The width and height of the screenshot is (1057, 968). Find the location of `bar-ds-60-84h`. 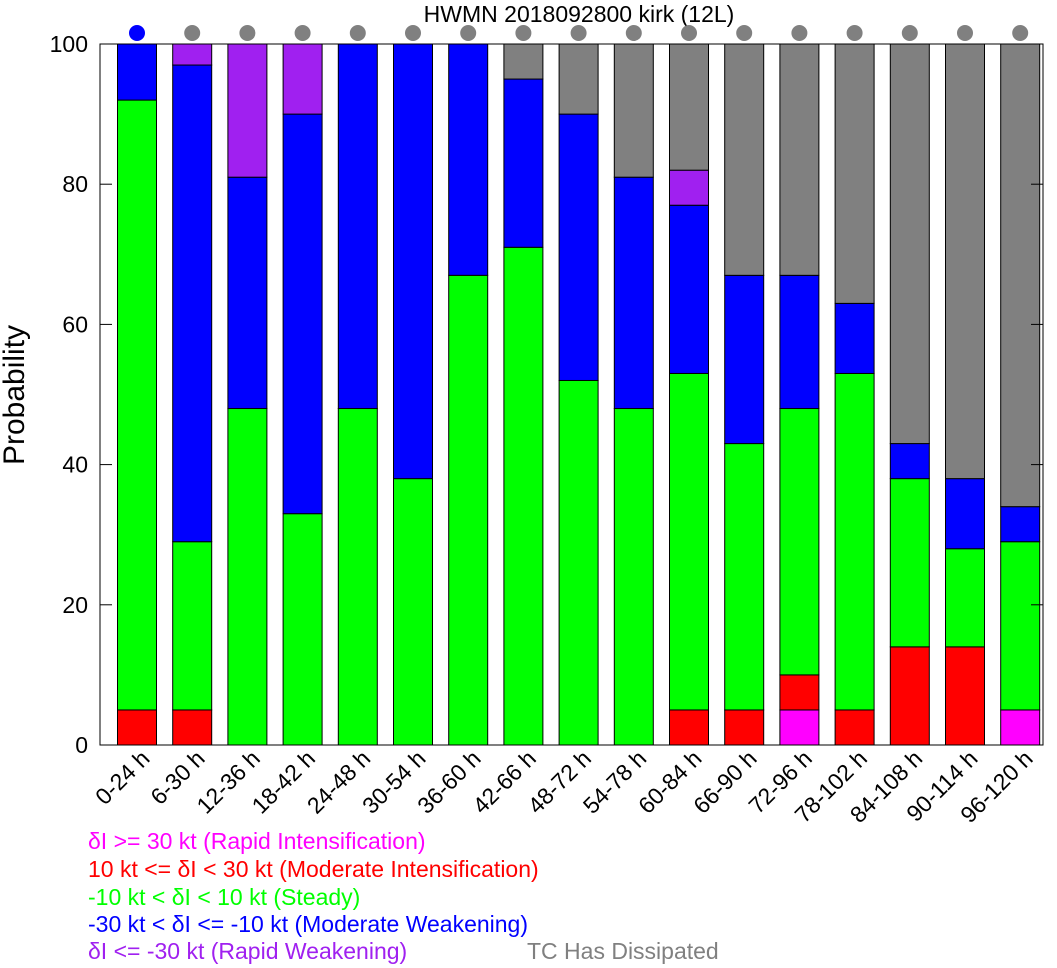

bar-ds-60-84h is located at coordinates (689, 107).